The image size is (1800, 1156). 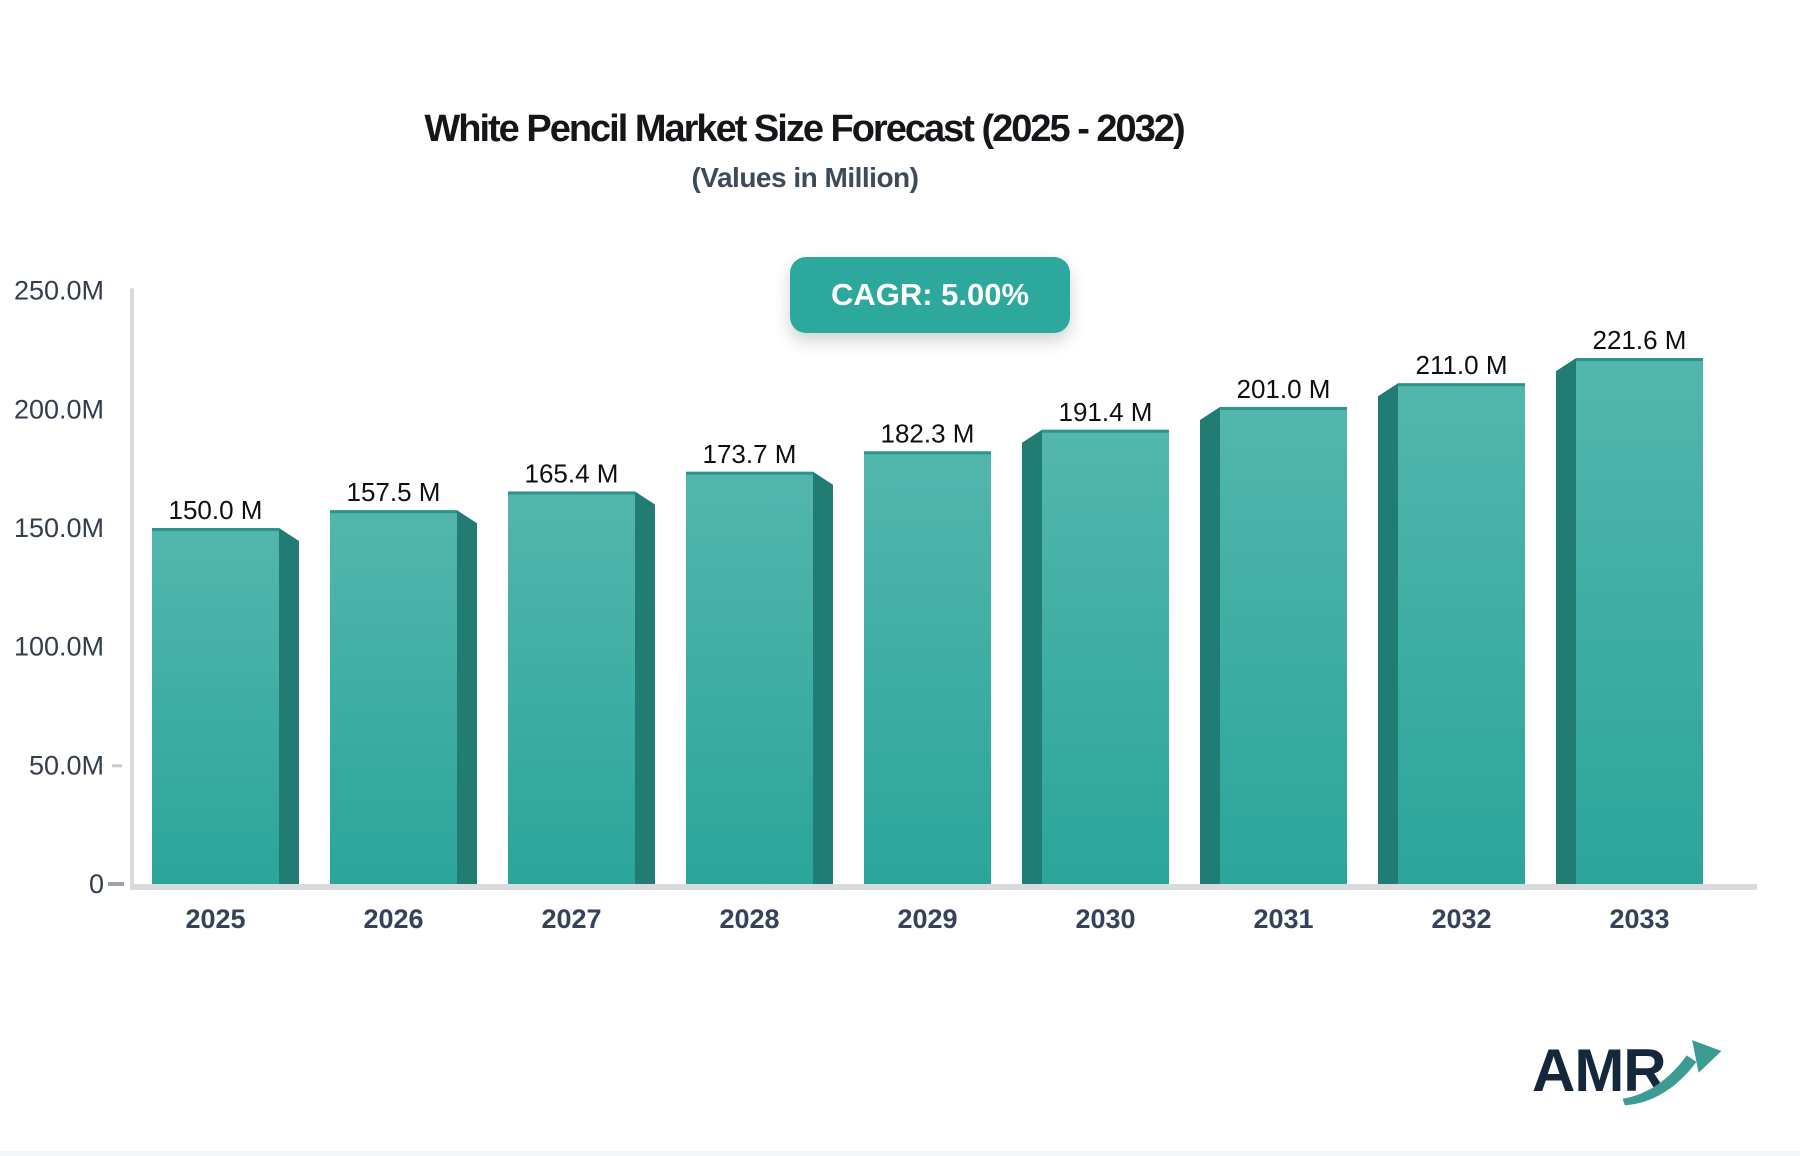 I want to click on bar-value-label: 173.7 M, so click(x=750, y=454).